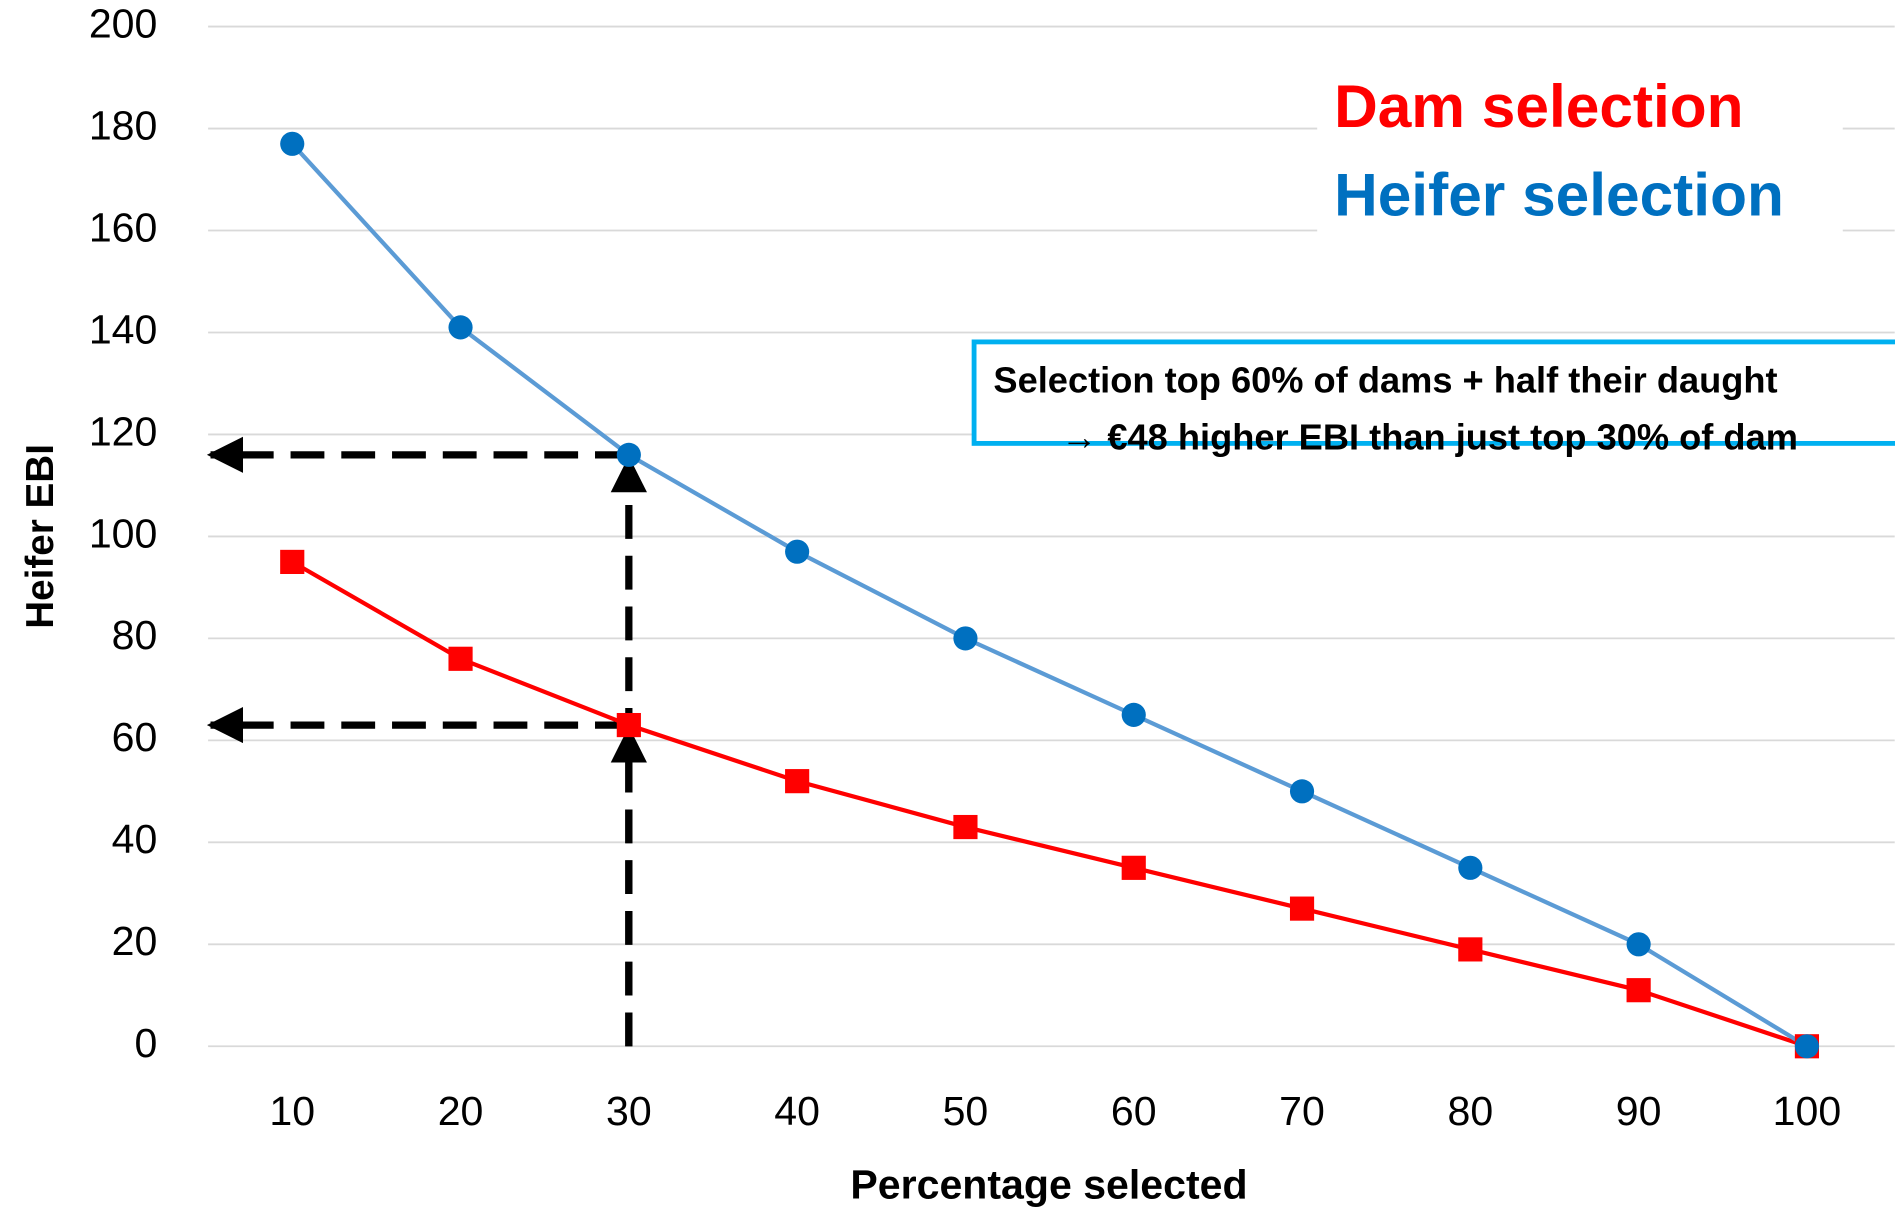 This screenshot has width=1895, height=1213. Describe the element at coordinates (123, 329) in the screenshot. I see `y-tick-label: 140` at that location.